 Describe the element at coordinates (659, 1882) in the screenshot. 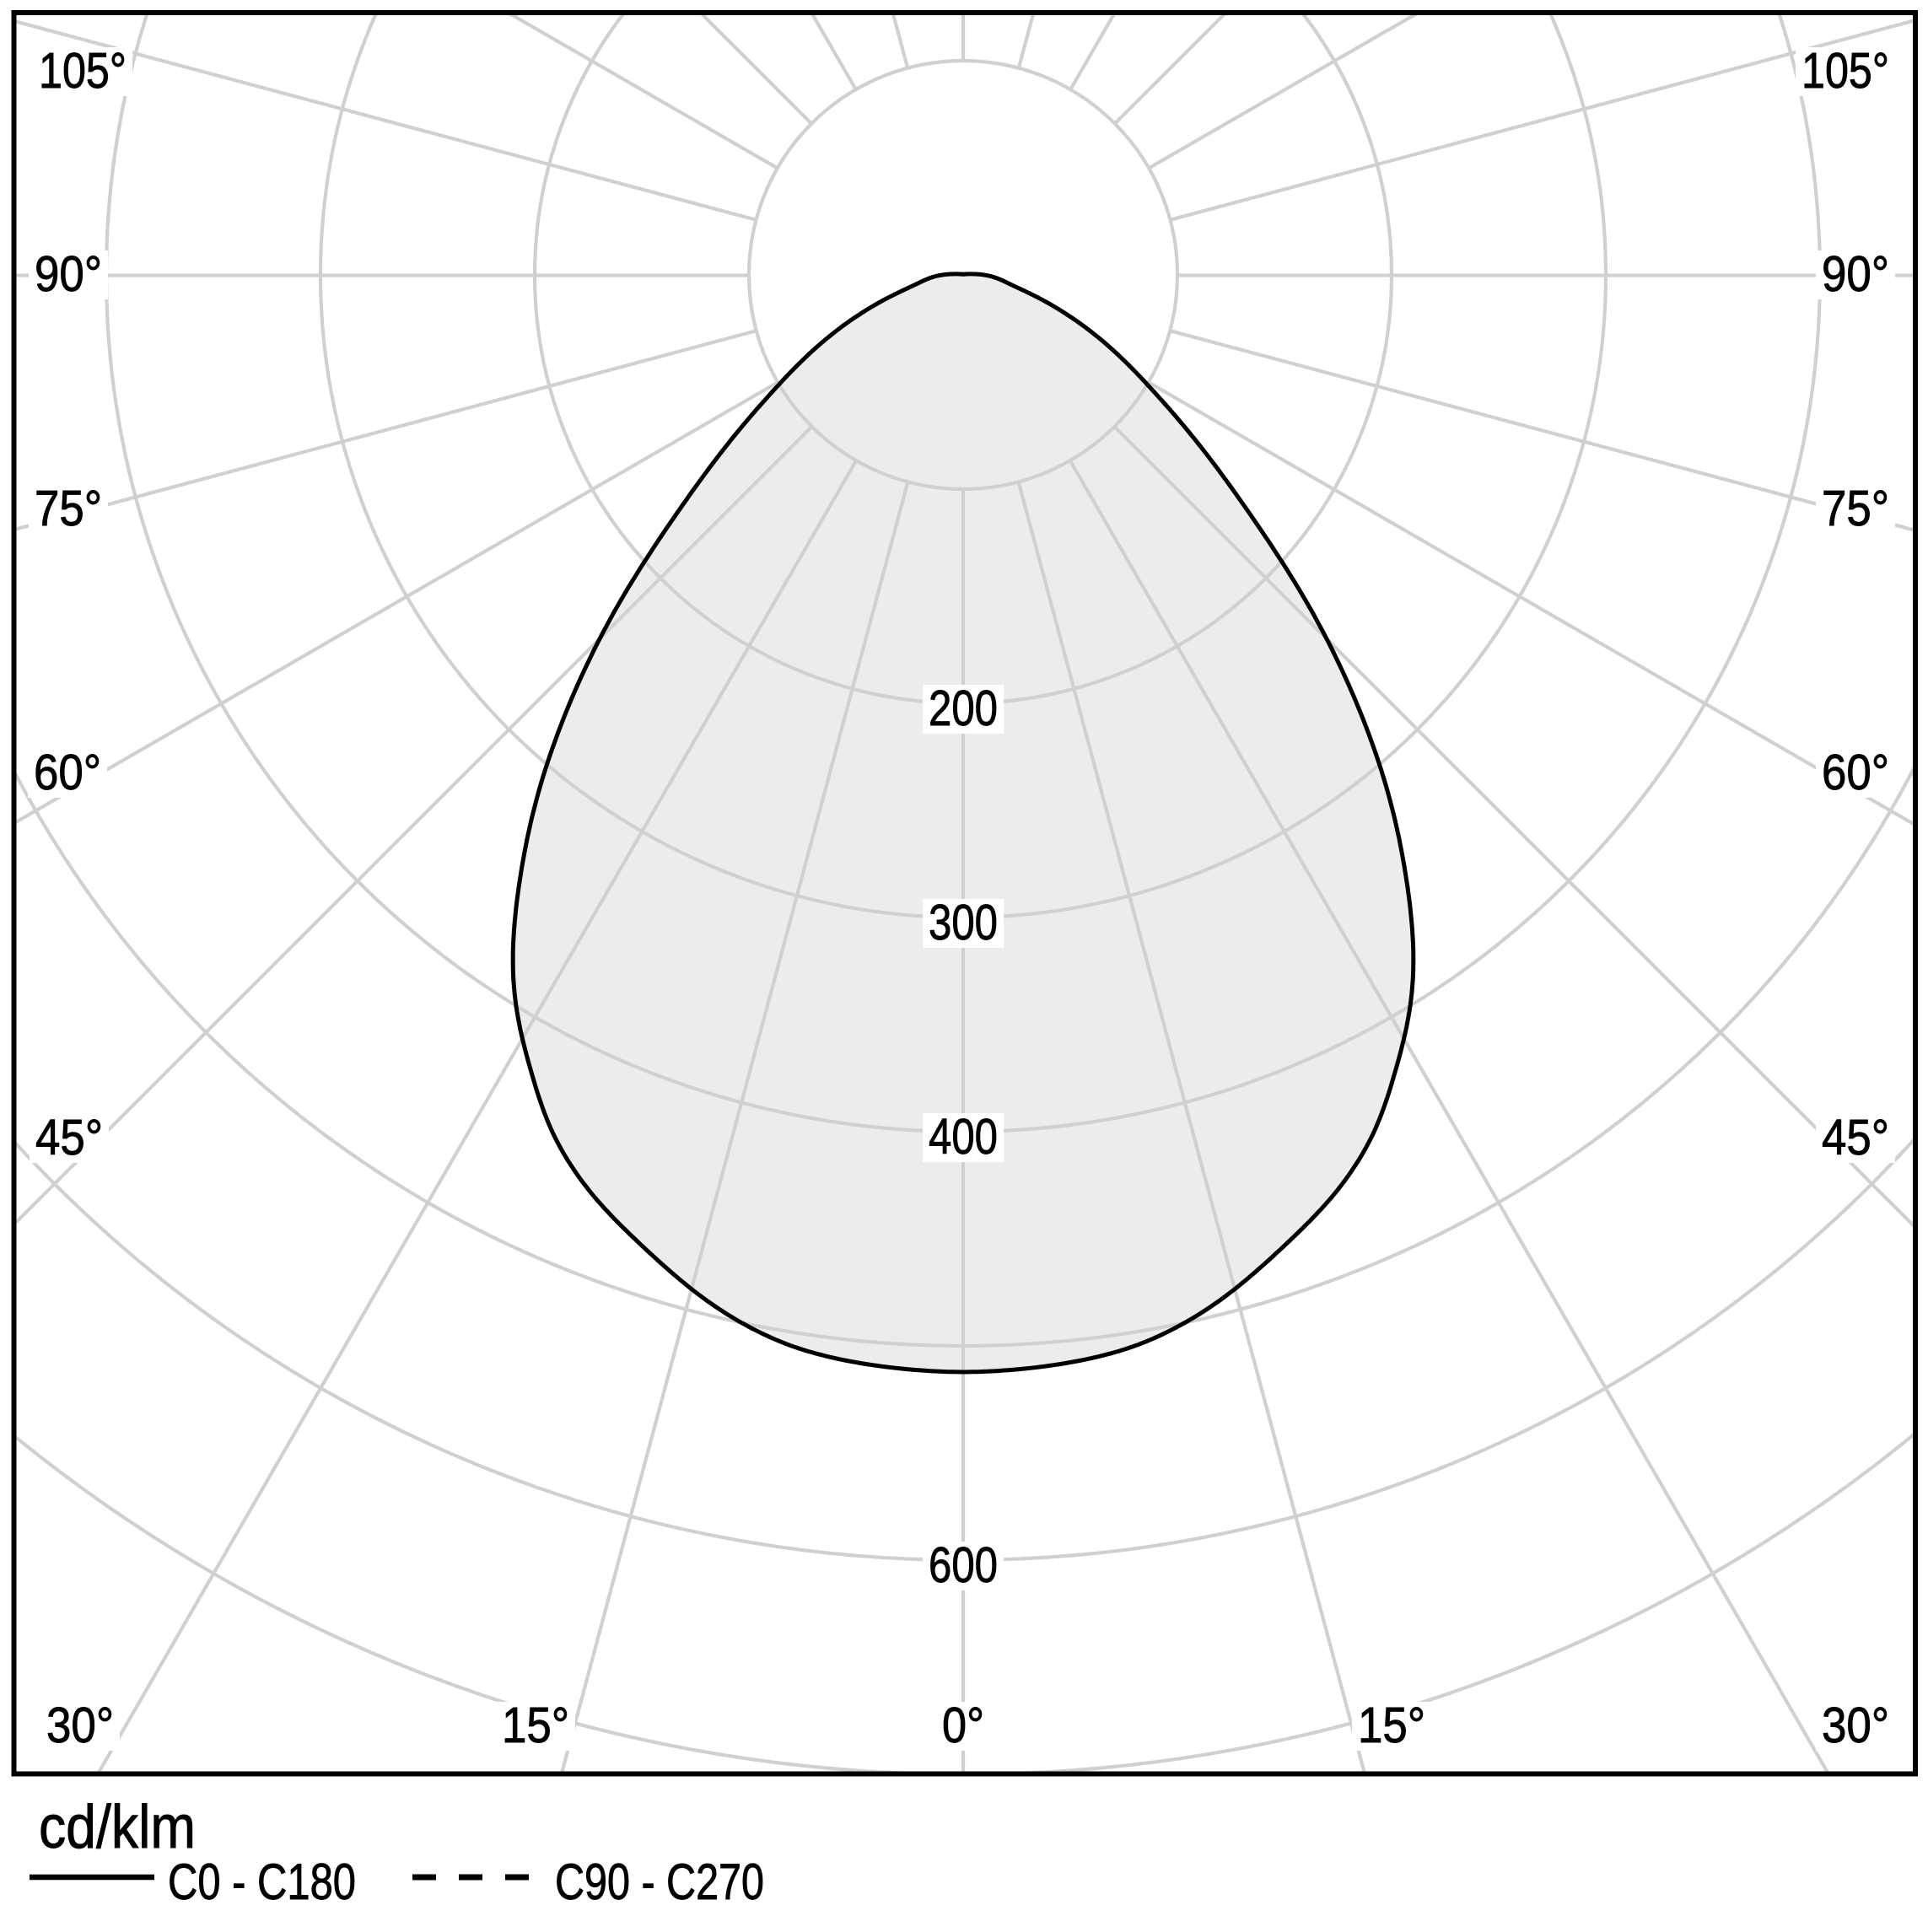

I see `svg-text: C90 - C270` at that location.